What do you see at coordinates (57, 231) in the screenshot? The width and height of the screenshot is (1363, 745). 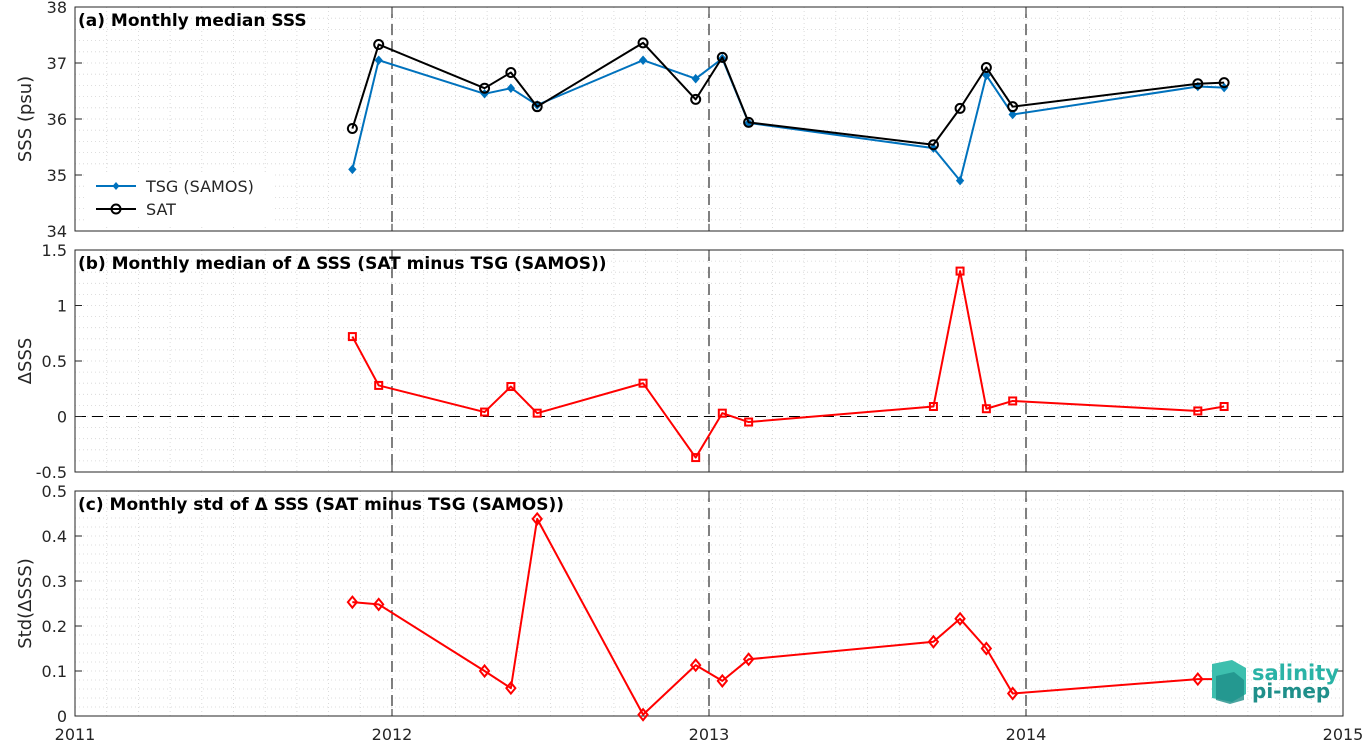 I see `y-tick-label: 34` at bounding box center [57, 231].